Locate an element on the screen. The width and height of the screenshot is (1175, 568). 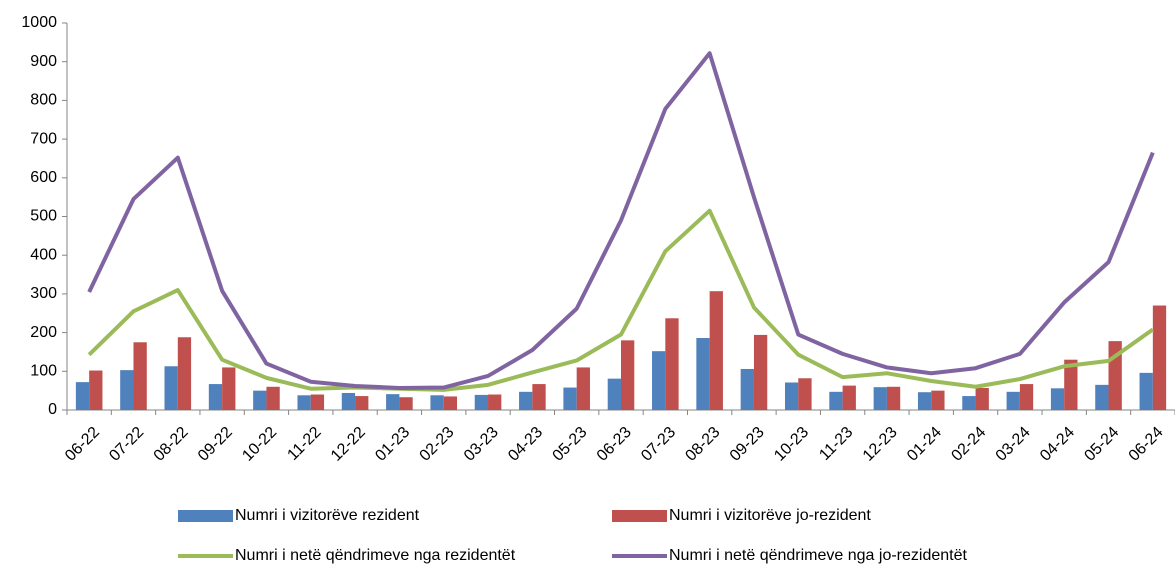
x-tick-label: 10-22 is located at coordinates (259, 444).